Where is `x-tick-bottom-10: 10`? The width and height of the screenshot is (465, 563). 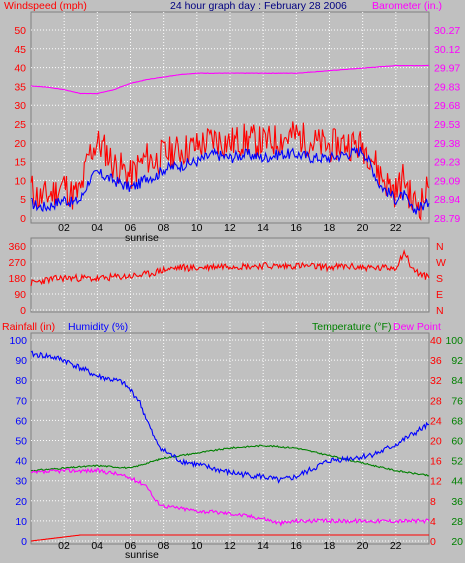
x-tick-bottom-10: 10 is located at coordinates (197, 546).